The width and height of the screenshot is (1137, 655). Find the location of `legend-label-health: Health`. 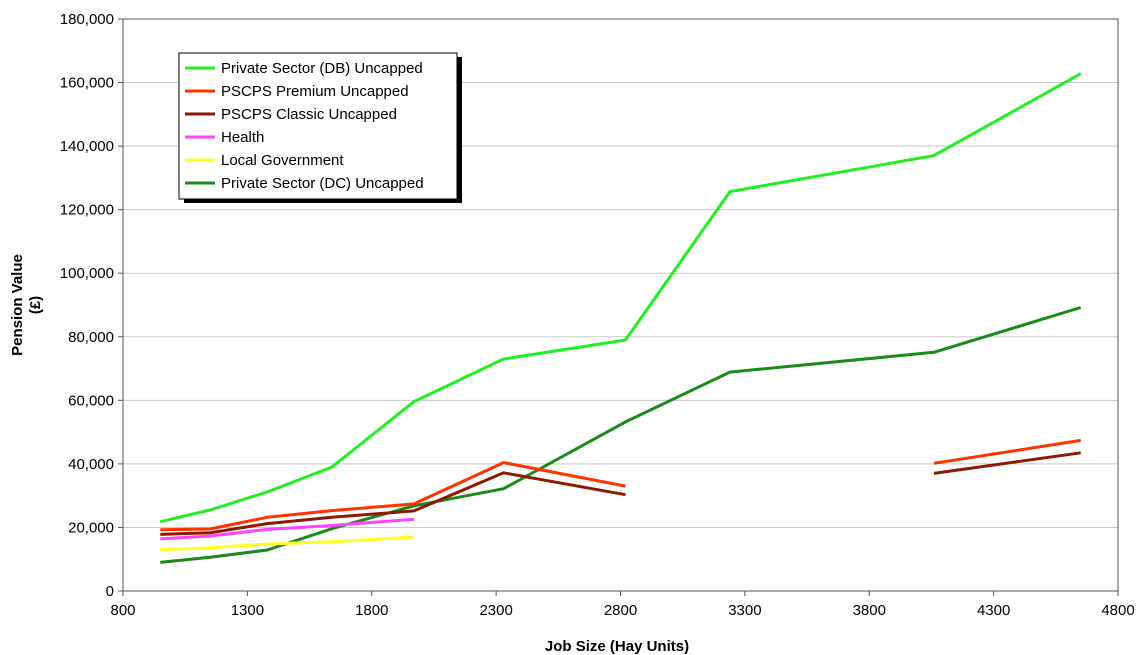

legend-label-health: Health is located at coordinates (242, 137).